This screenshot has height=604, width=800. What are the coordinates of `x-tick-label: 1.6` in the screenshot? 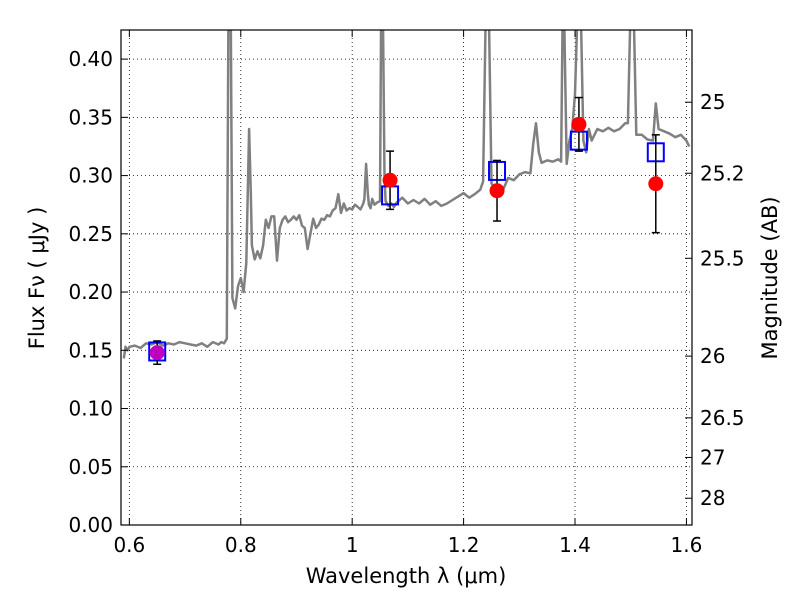 It's located at (687, 545).